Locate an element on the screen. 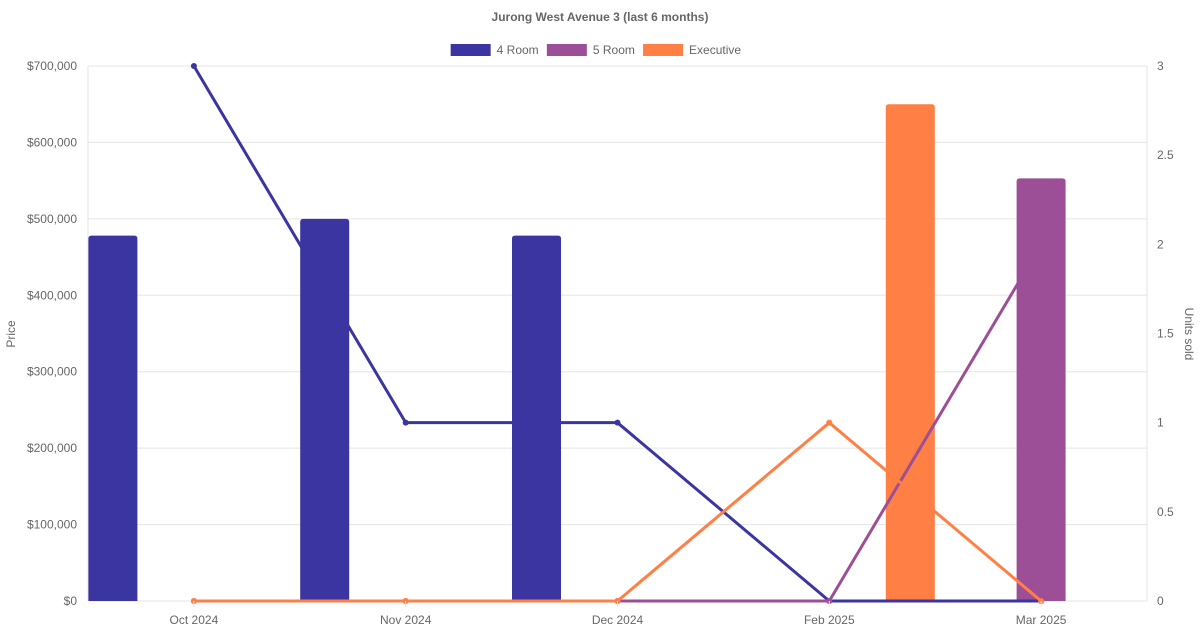 The image size is (1200, 630). x-tick-label: Mar 2025 is located at coordinates (1041, 620).